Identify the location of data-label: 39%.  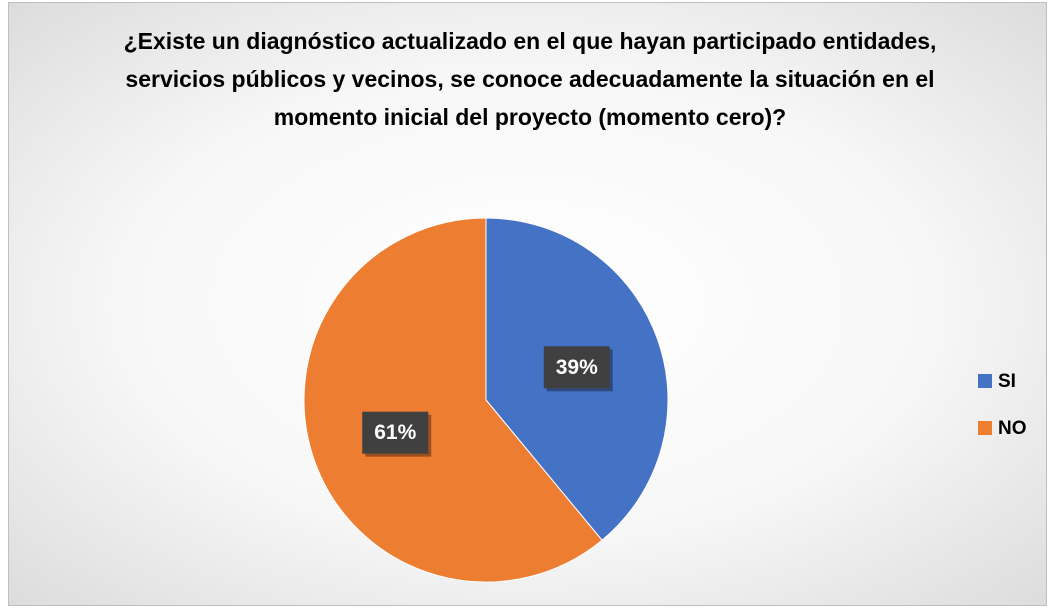
(577, 367).